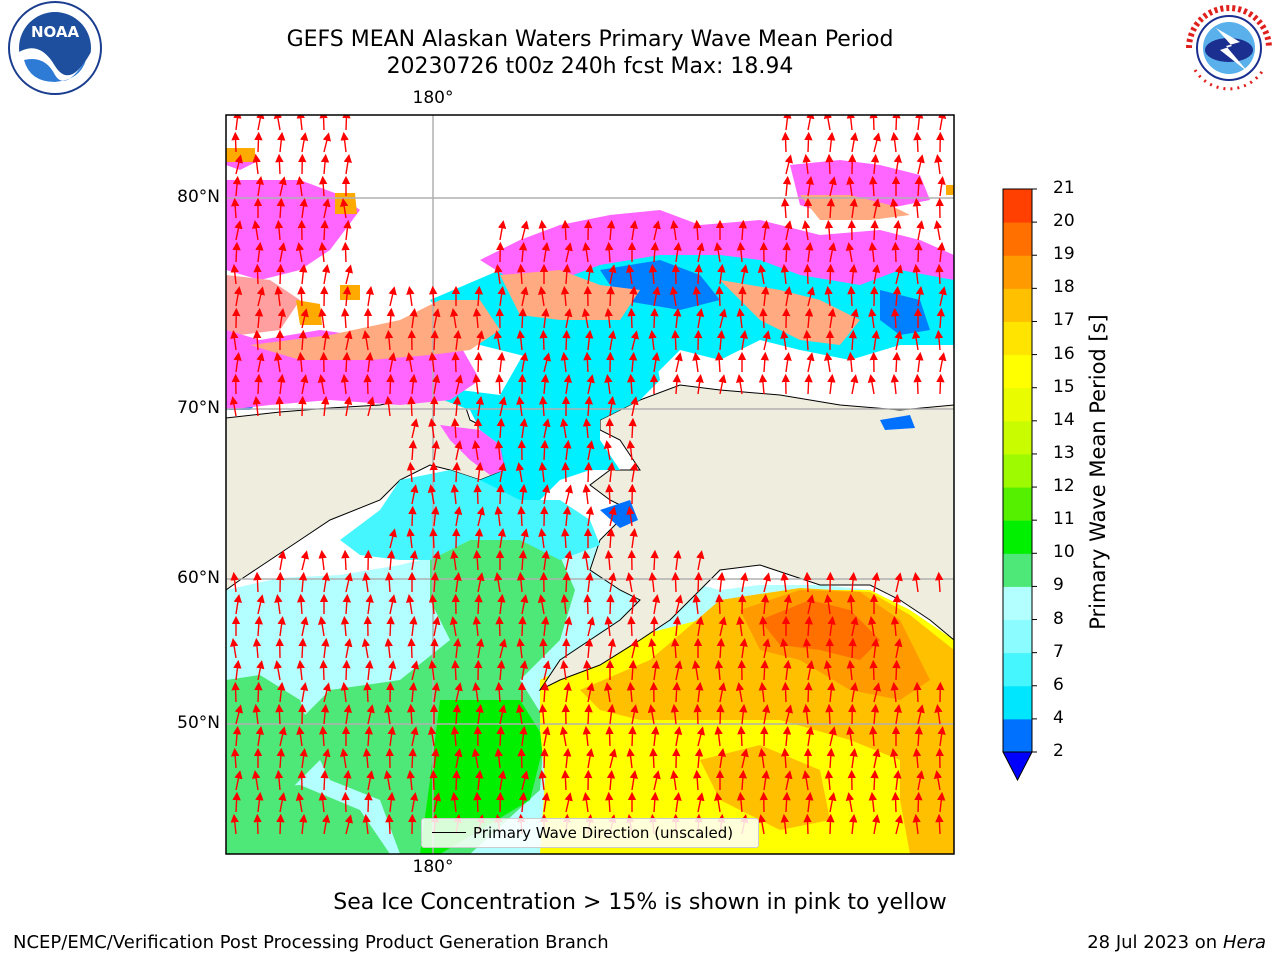  I want to click on colorbar-tick-label: 14, so click(1064, 419).